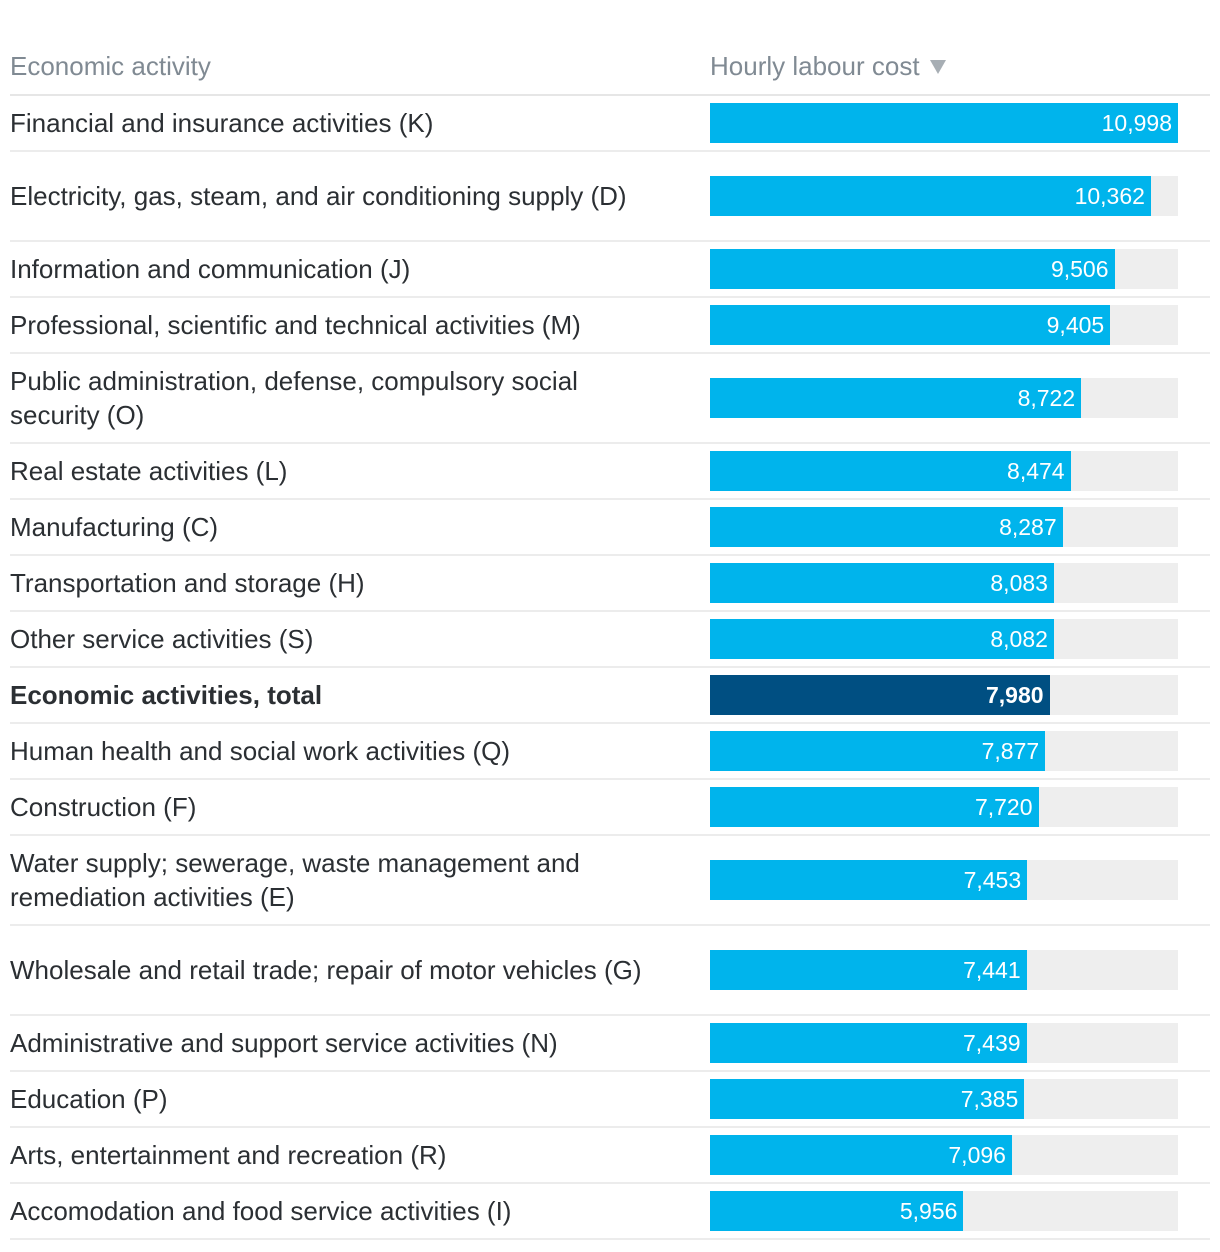  What do you see at coordinates (989, 1098) in the screenshot?
I see `bar-value-label: 7,385` at bounding box center [989, 1098].